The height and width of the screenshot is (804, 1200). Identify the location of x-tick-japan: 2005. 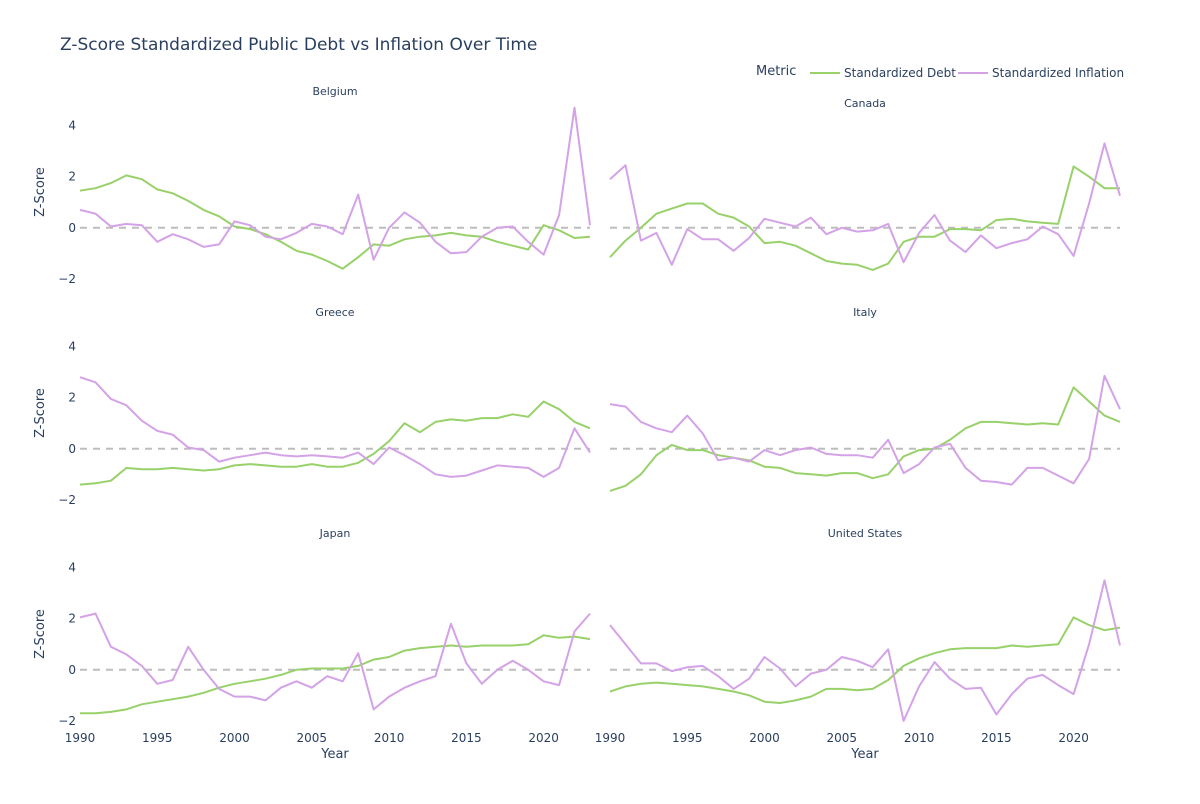
(312, 738).